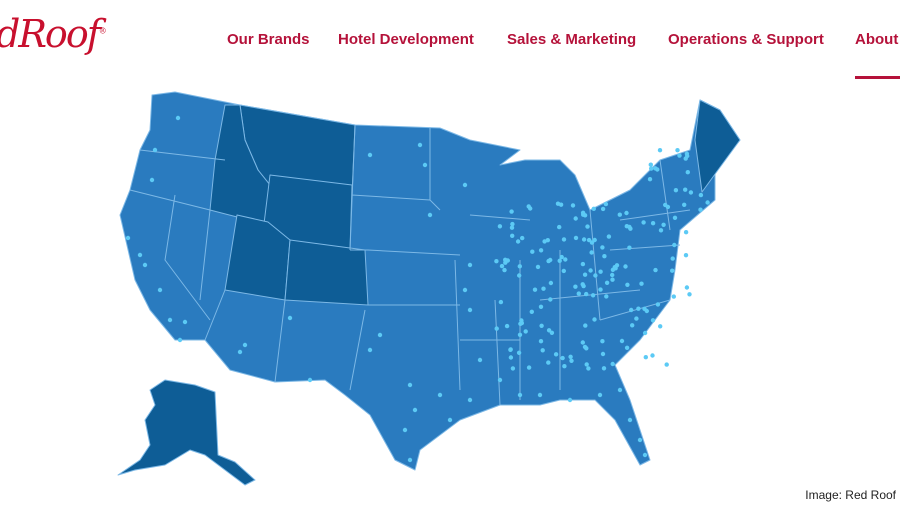 The height and width of the screenshot is (506, 900). I want to click on nav-about: About, so click(877, 39).